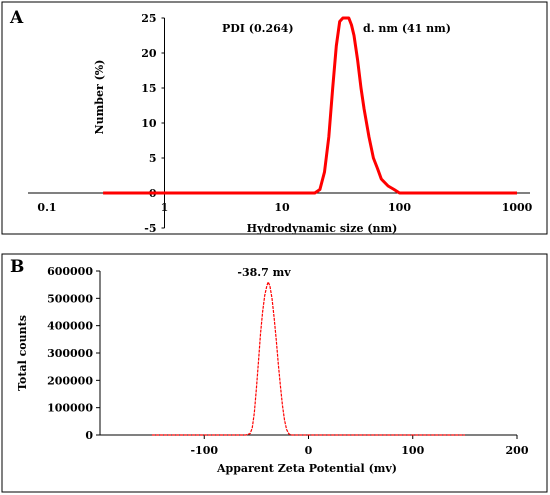 The image size is (550, 495). I want to click on panel-a-y-tick-label: 25, so click(148, 18).